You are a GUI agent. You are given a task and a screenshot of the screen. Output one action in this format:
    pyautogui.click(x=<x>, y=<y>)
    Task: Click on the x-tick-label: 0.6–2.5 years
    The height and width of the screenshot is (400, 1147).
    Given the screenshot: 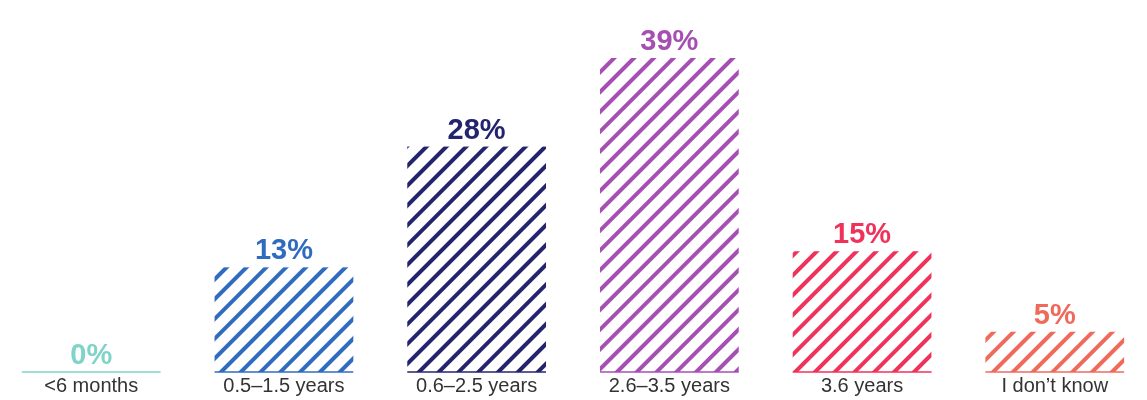 What is the action you would take?
    pyautogui.click(x=477, y=385)
    